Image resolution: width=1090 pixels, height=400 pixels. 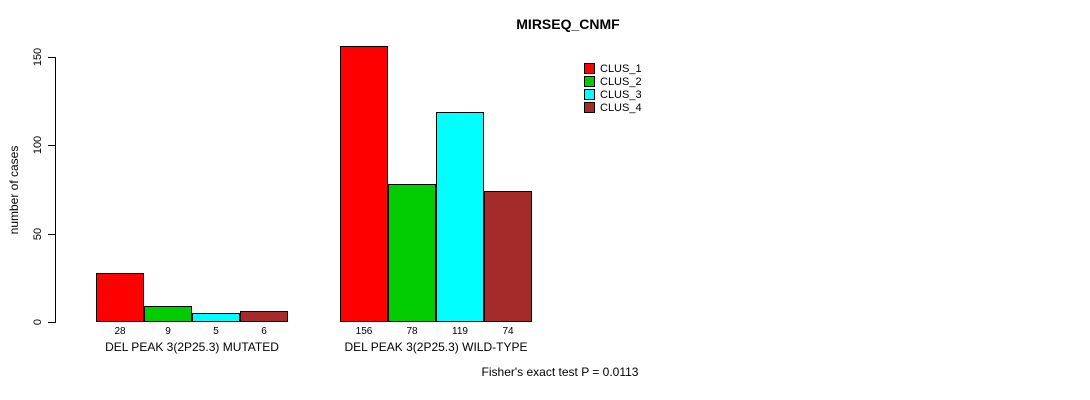 What do you see at coordinates (264, 316) in the screenshot?
I see `bar-clus_4-group1` at bounding box center [264, 316].